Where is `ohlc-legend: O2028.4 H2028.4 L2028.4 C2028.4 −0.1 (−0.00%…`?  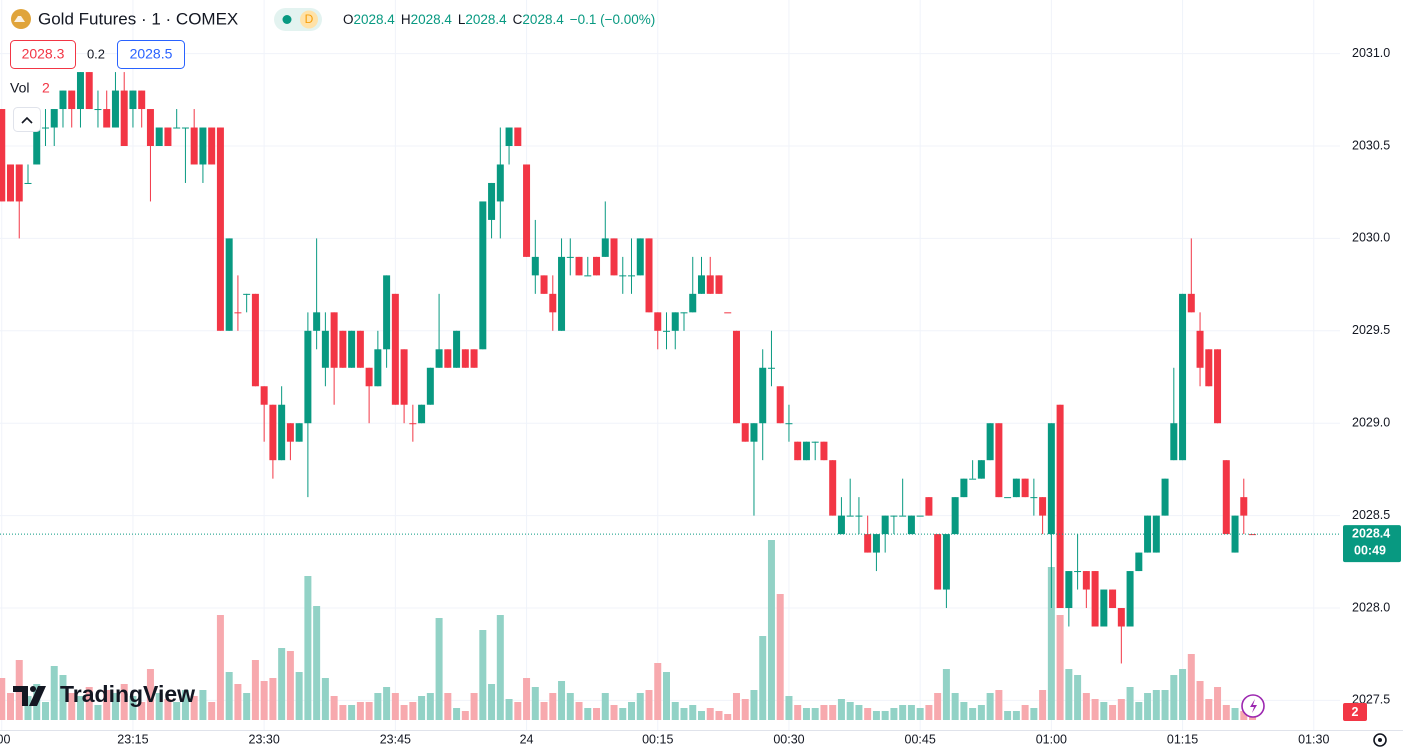
ohlc-legend: O2028.4 H2028.4 L2028.4 C2028.4 −0.1 (−0.00%… is located at coordinates (499, 19).